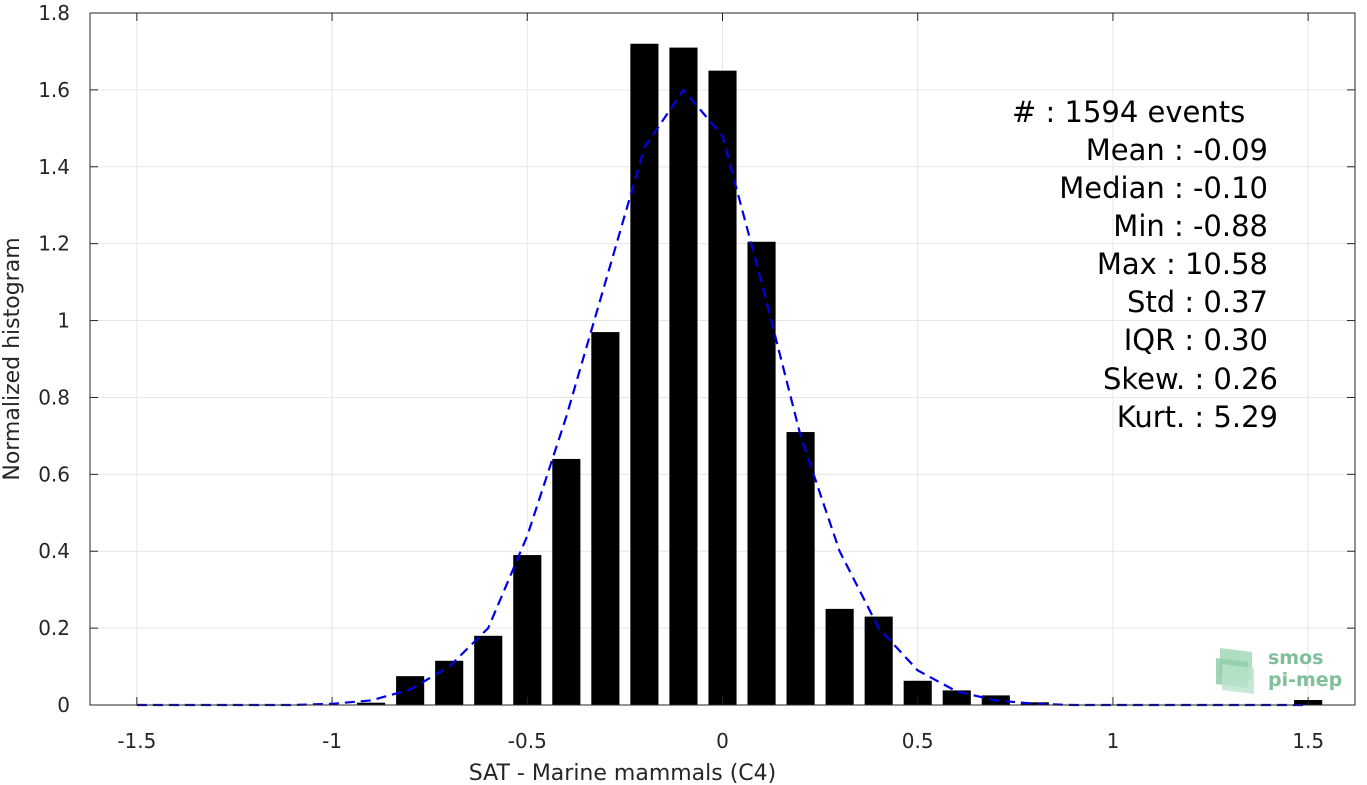  What do you see at coordinates (1176, 150) in the screenshot?
I see `stat-mean: Mean : -0.09` at bounding box center [1176, 150].